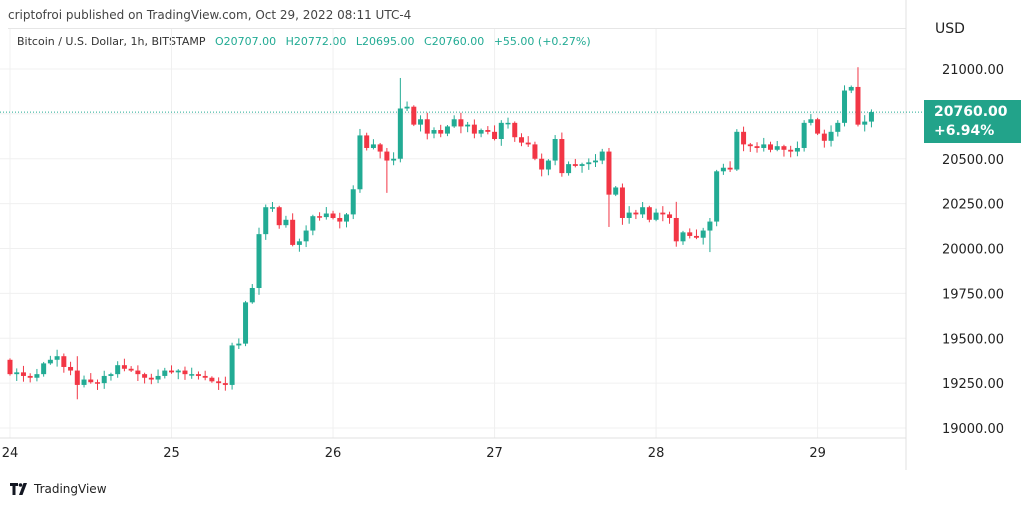 The width and height of the screenshot is (1024, 507). Describe the element at coordinates (333, 453) in the screenshot. I see `x-tick-label: 26` at that location.